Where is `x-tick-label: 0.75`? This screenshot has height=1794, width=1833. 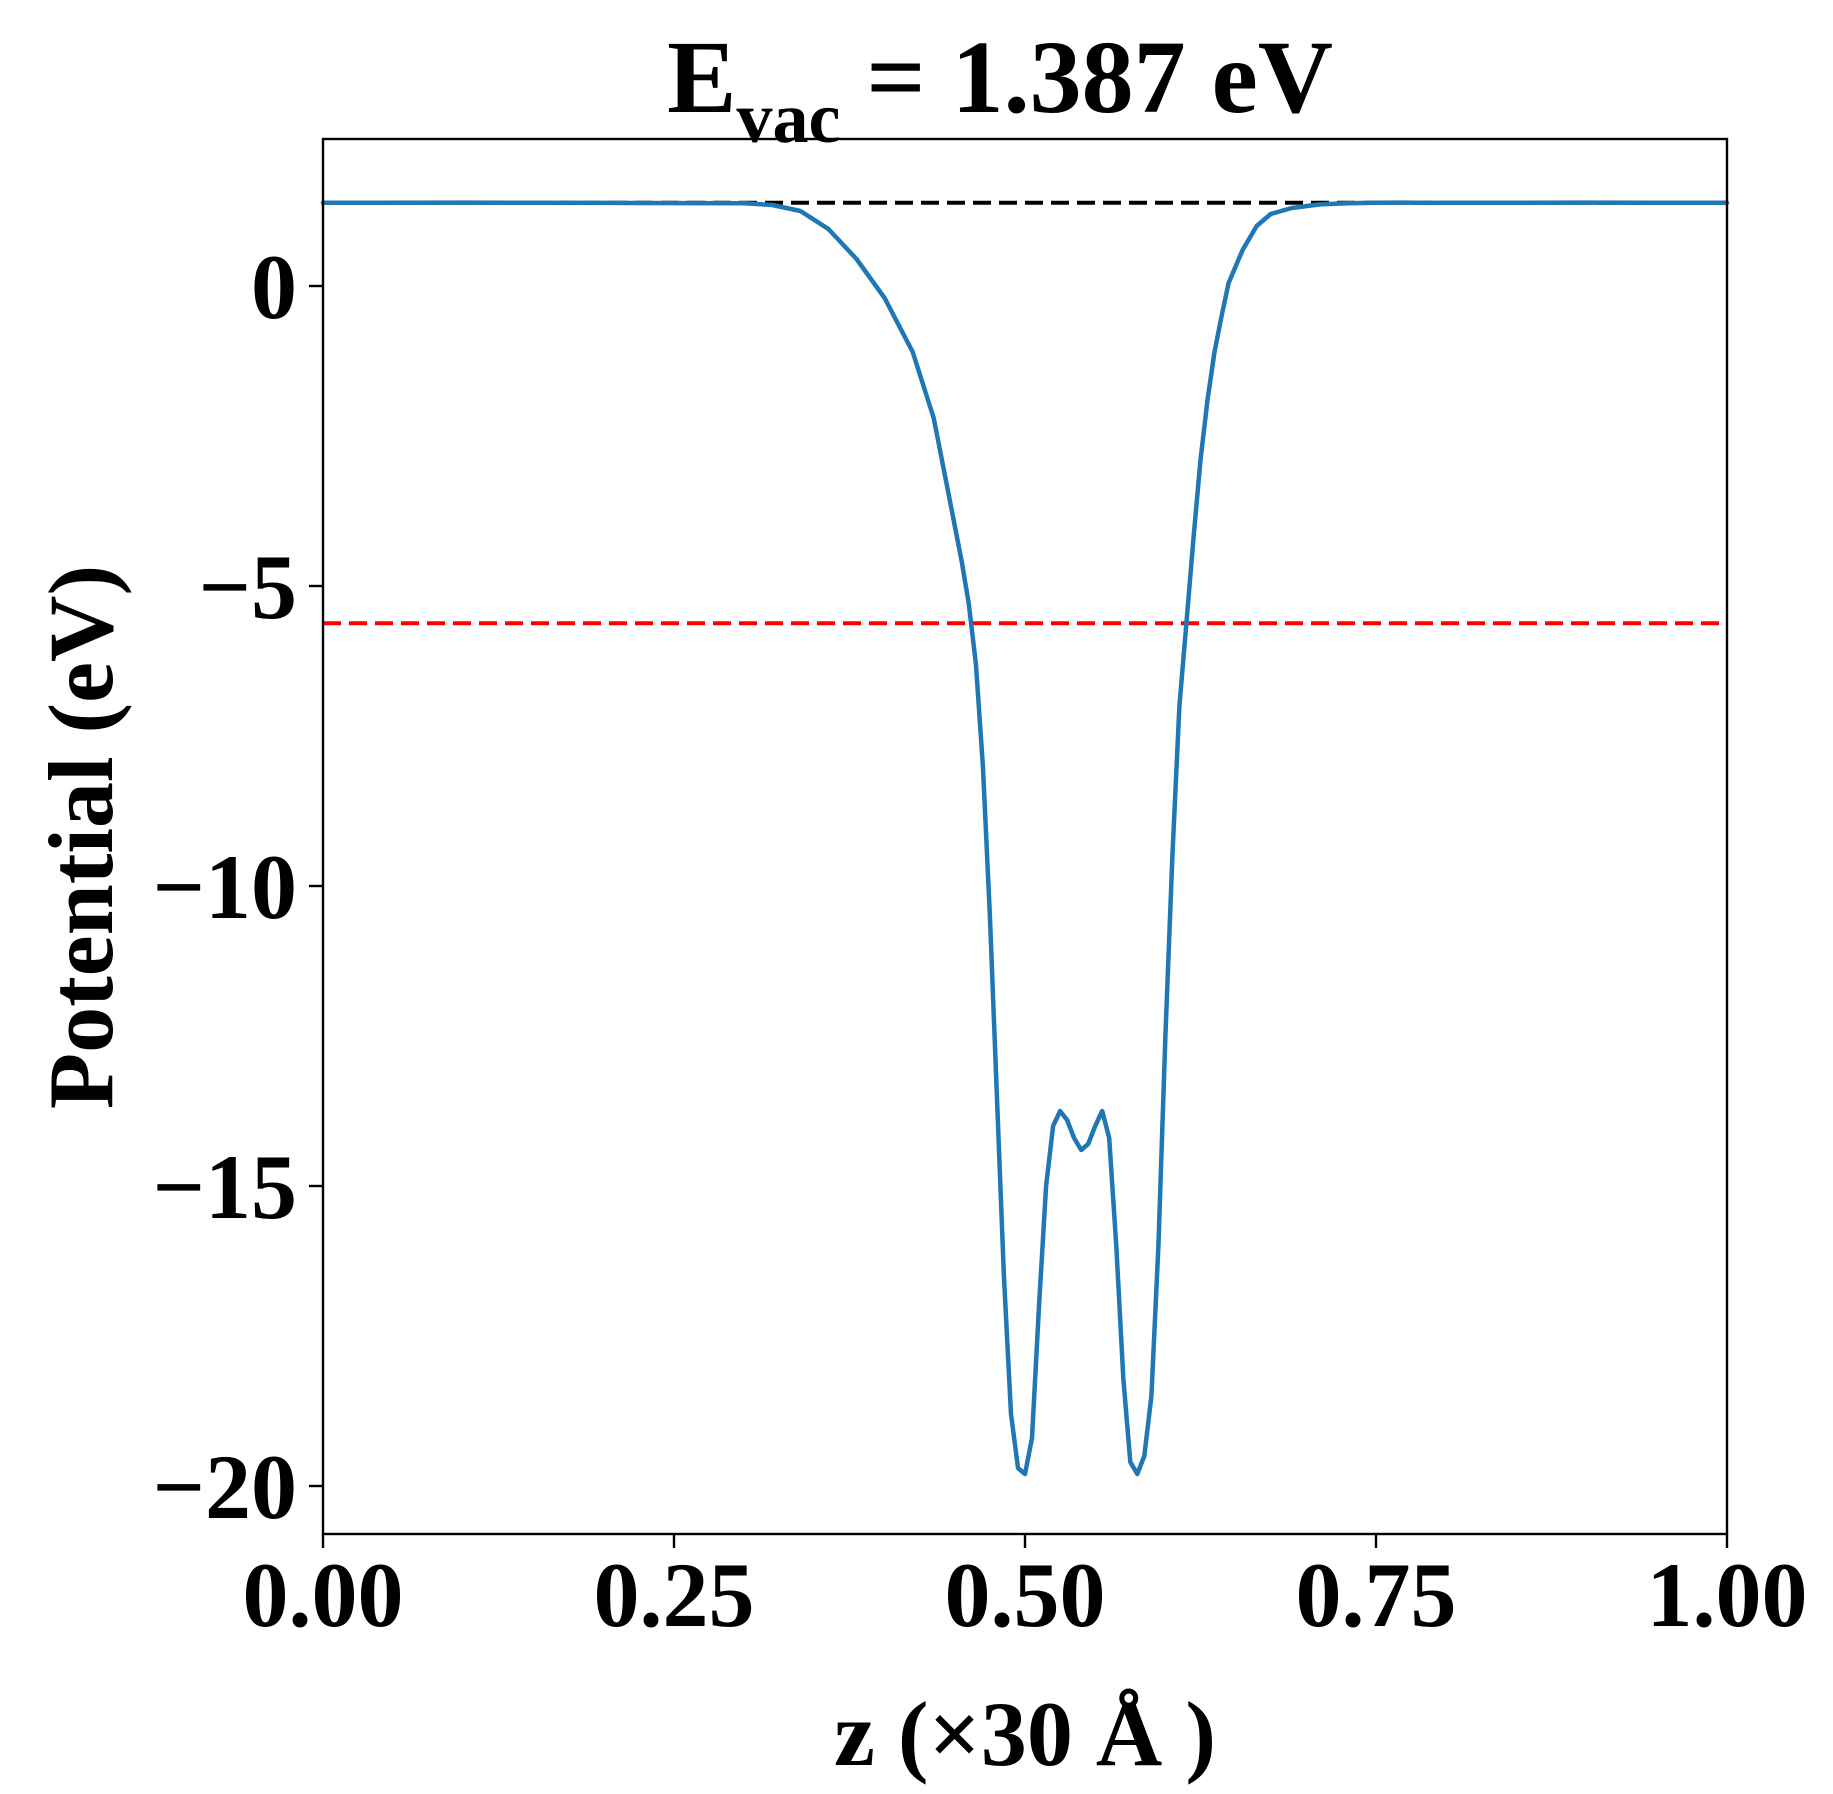
x-tick-label: 0.75 is located at coordinates (1376, 1595).